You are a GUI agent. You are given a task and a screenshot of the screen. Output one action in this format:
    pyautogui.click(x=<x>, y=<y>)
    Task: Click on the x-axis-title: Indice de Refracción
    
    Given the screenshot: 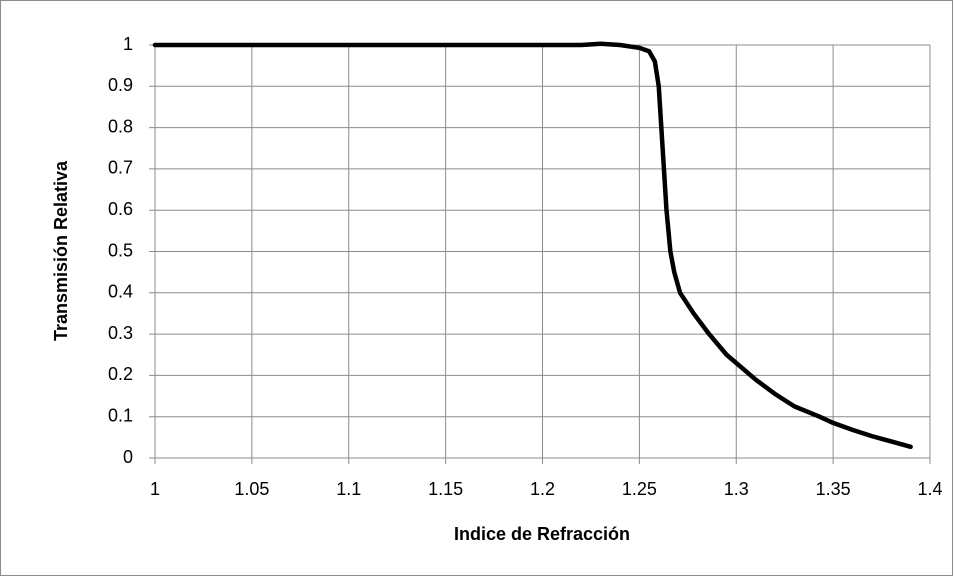 What is the action you would take?
    pyautogui.click(x=542, y=534)
    